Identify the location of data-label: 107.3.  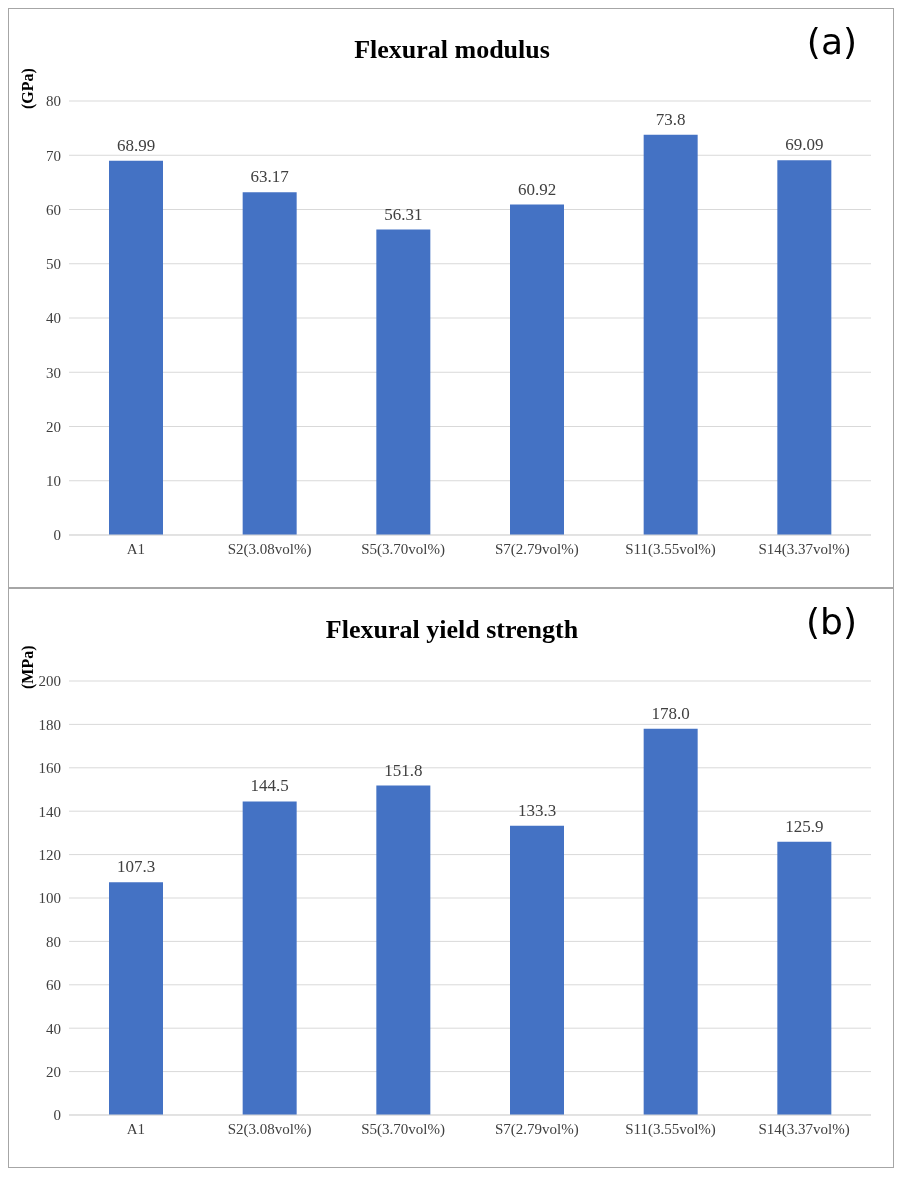
(136, 867).